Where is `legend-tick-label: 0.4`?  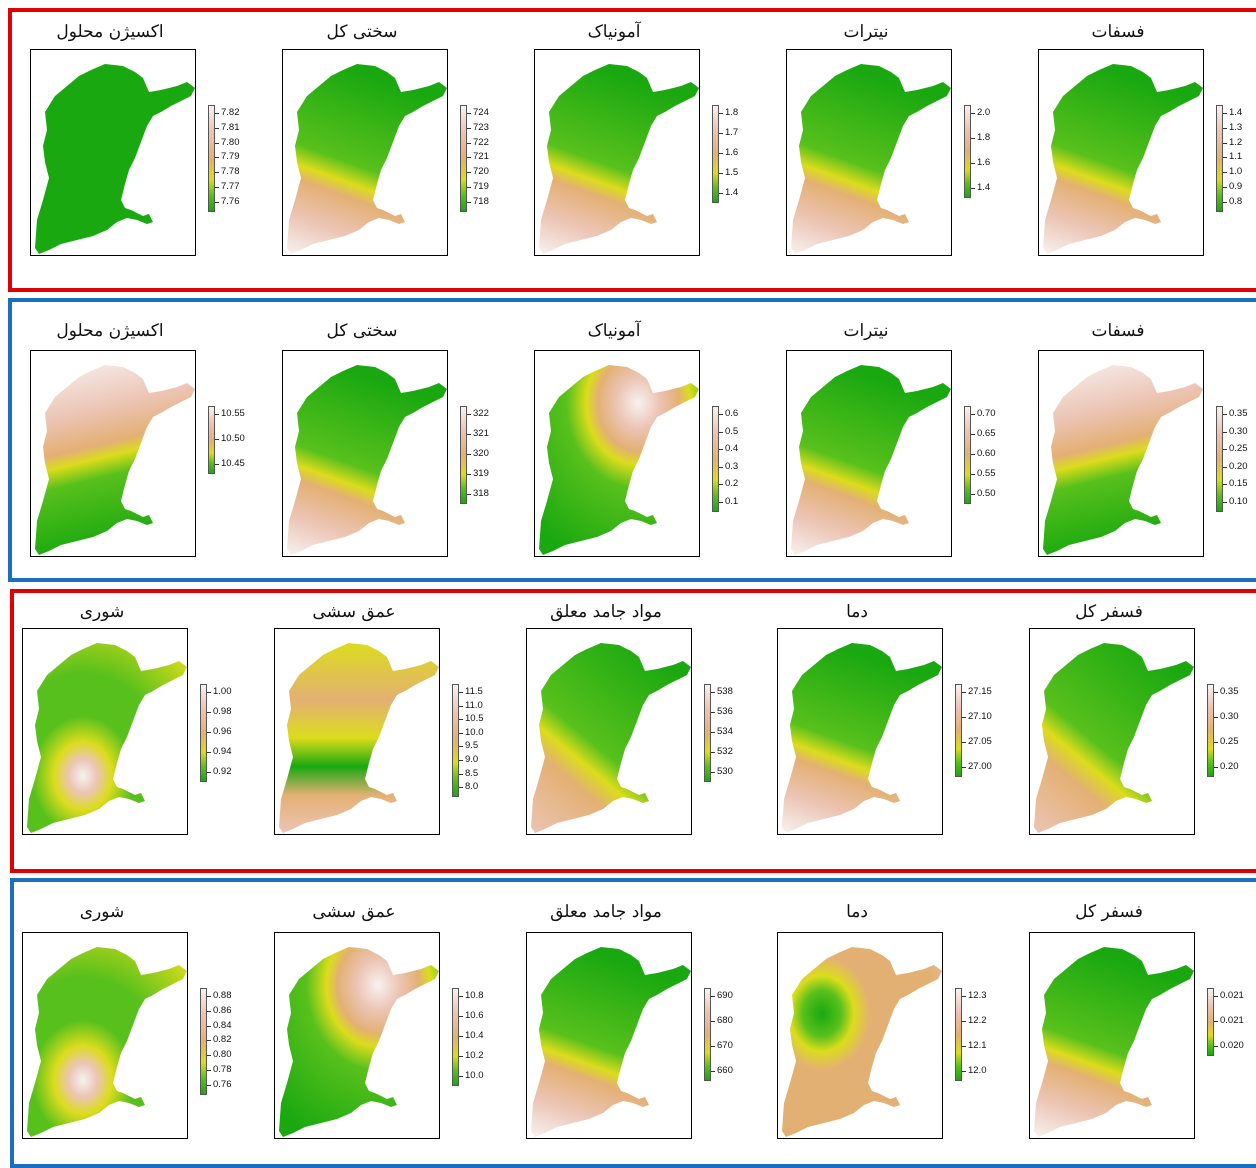
legend-tick-label: 0.4 is located at coordinates (732, 448).